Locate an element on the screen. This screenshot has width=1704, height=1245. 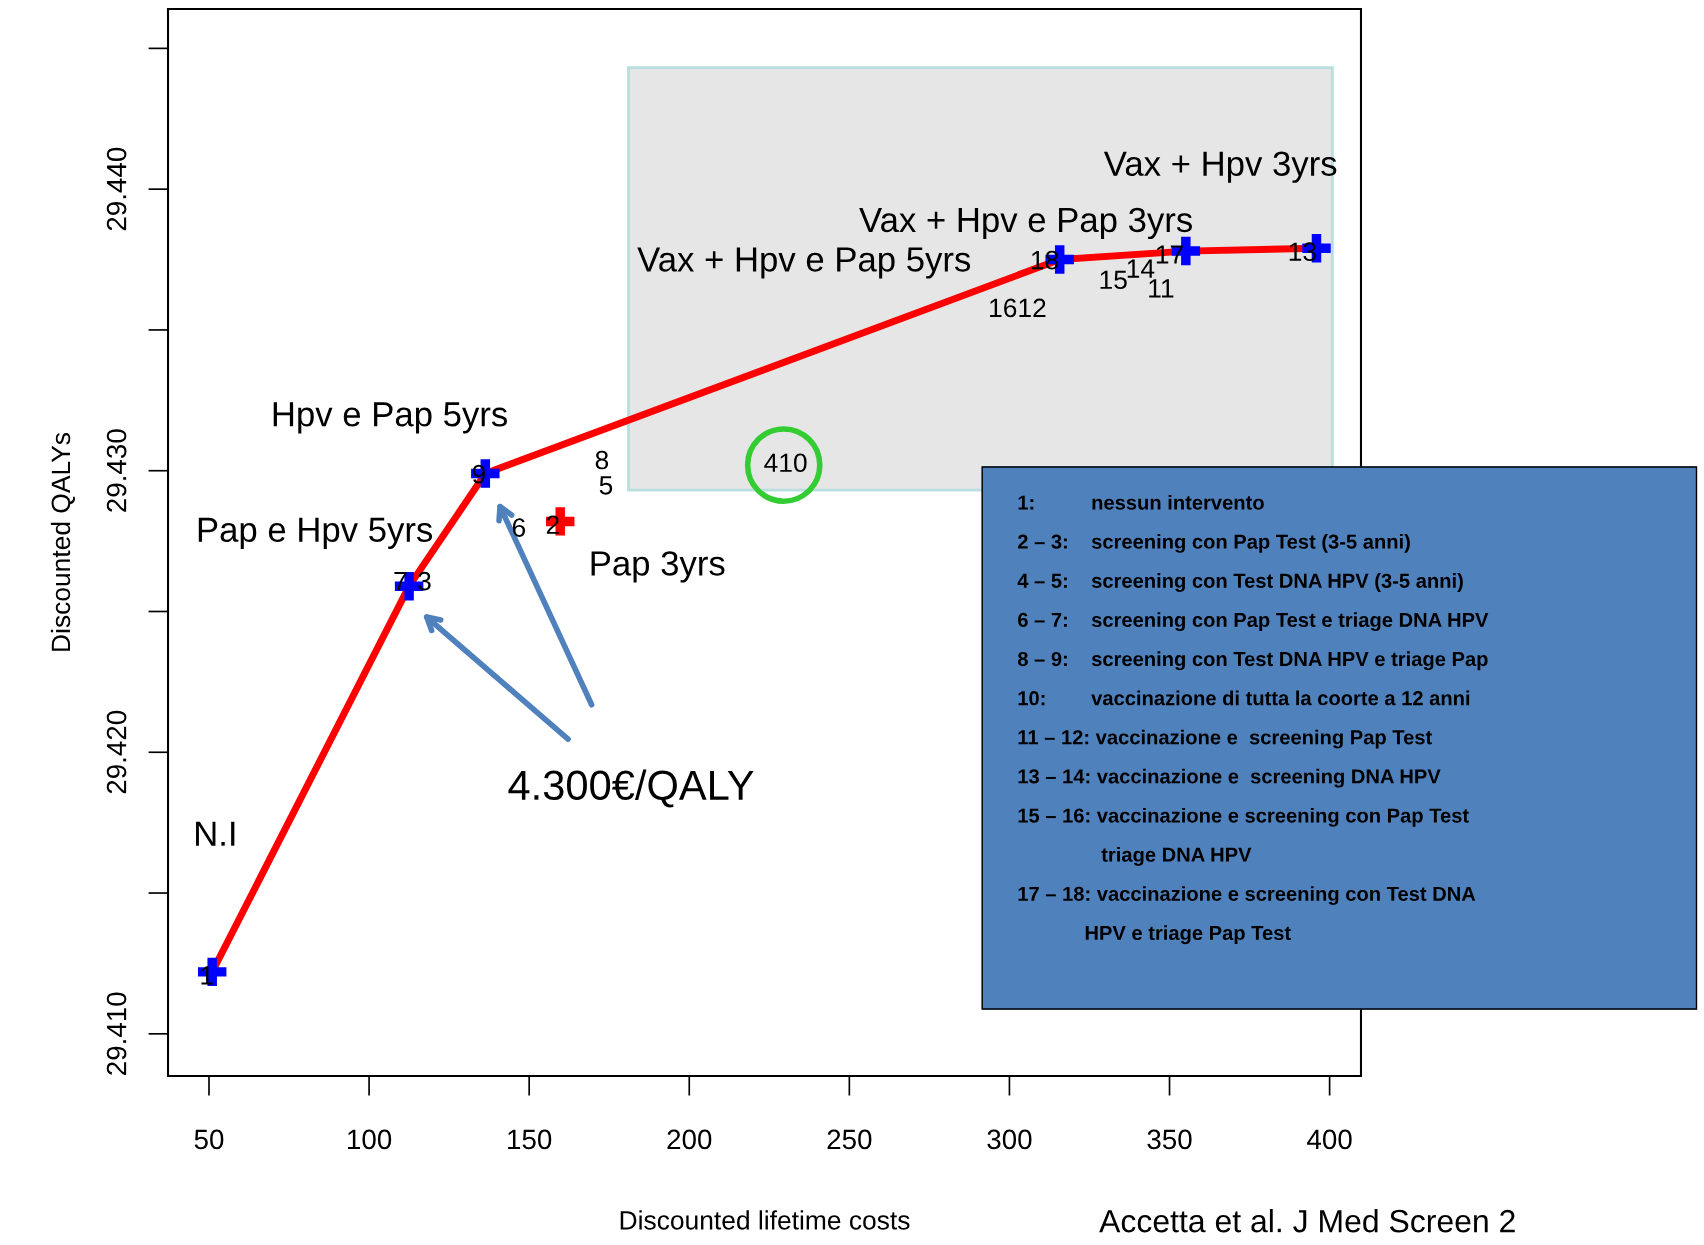
annotation: 5 is located at coordinates (606, 485).